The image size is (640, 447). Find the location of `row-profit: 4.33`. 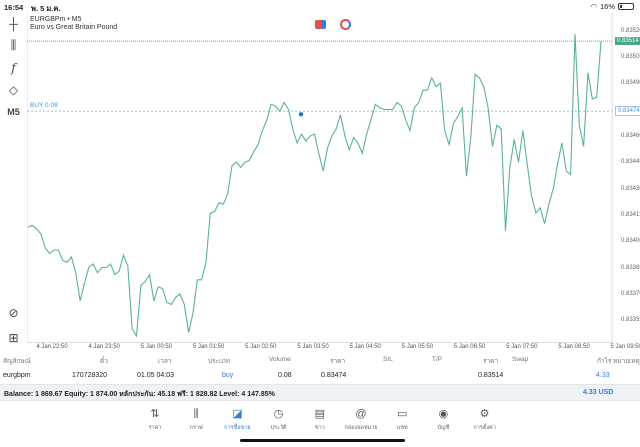

row-profit: 4.33 is located at coordinates (603, 375).